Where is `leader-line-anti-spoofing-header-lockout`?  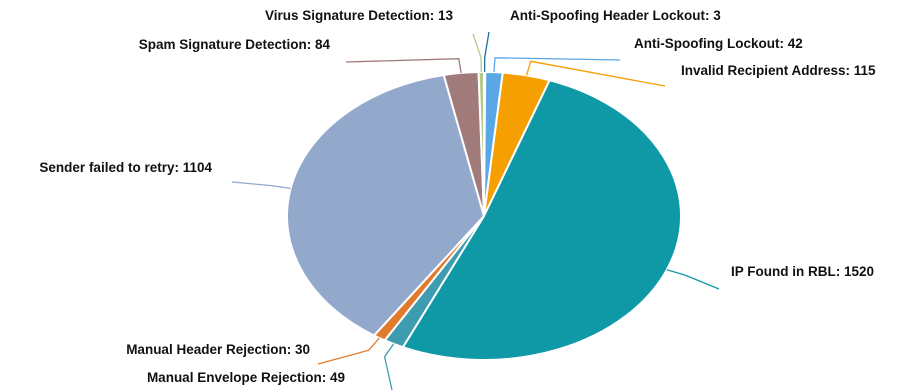 leader-line-anti-spoofing-header-lockout is located at coordinates (486, 52).